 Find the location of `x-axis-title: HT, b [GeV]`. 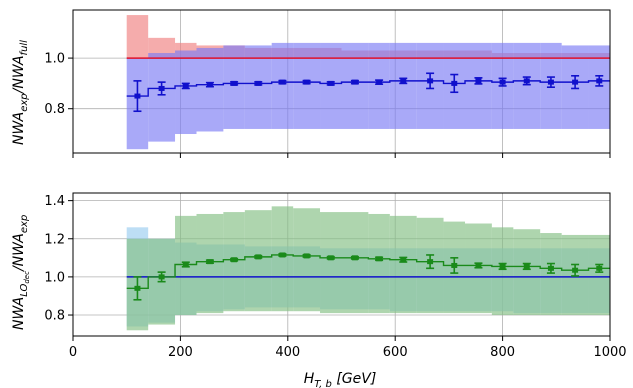

x-axis-title: HT, b [GeV] is located at coordinates (340, 379).